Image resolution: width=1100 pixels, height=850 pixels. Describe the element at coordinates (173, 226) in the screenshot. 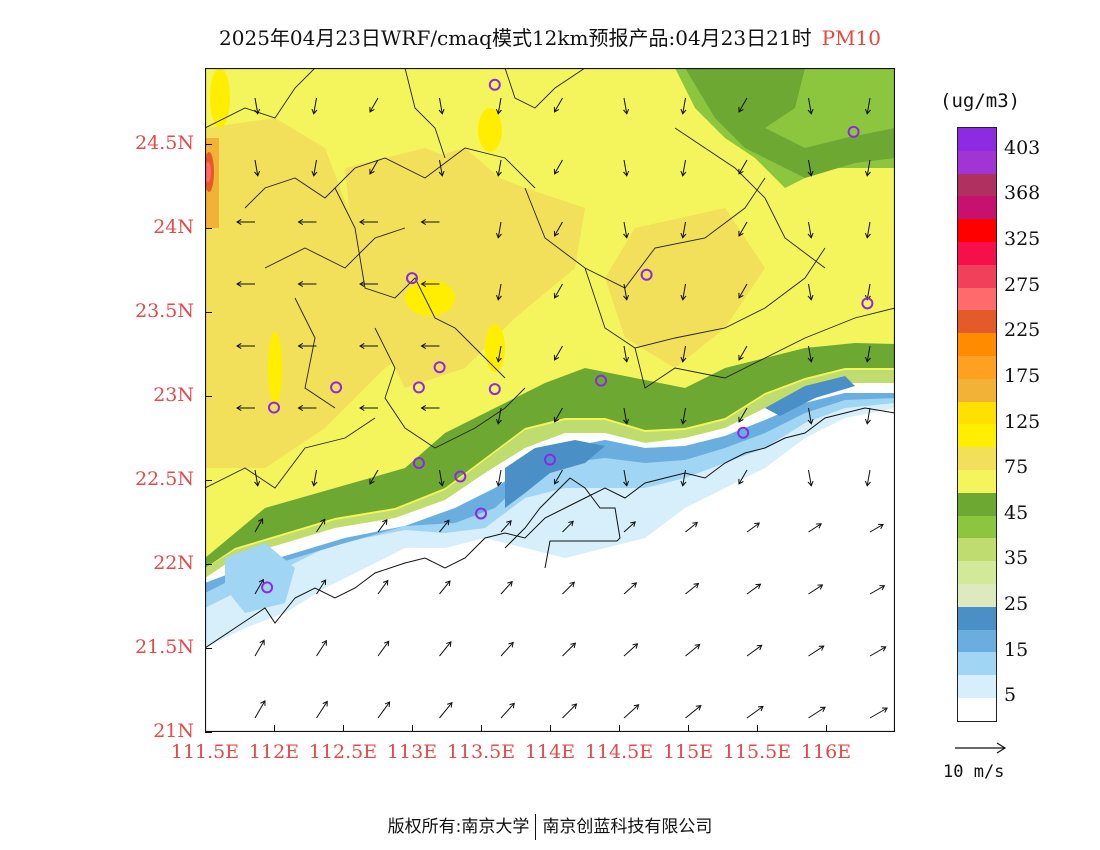

I see `y-tick-label: 24N` at that location.